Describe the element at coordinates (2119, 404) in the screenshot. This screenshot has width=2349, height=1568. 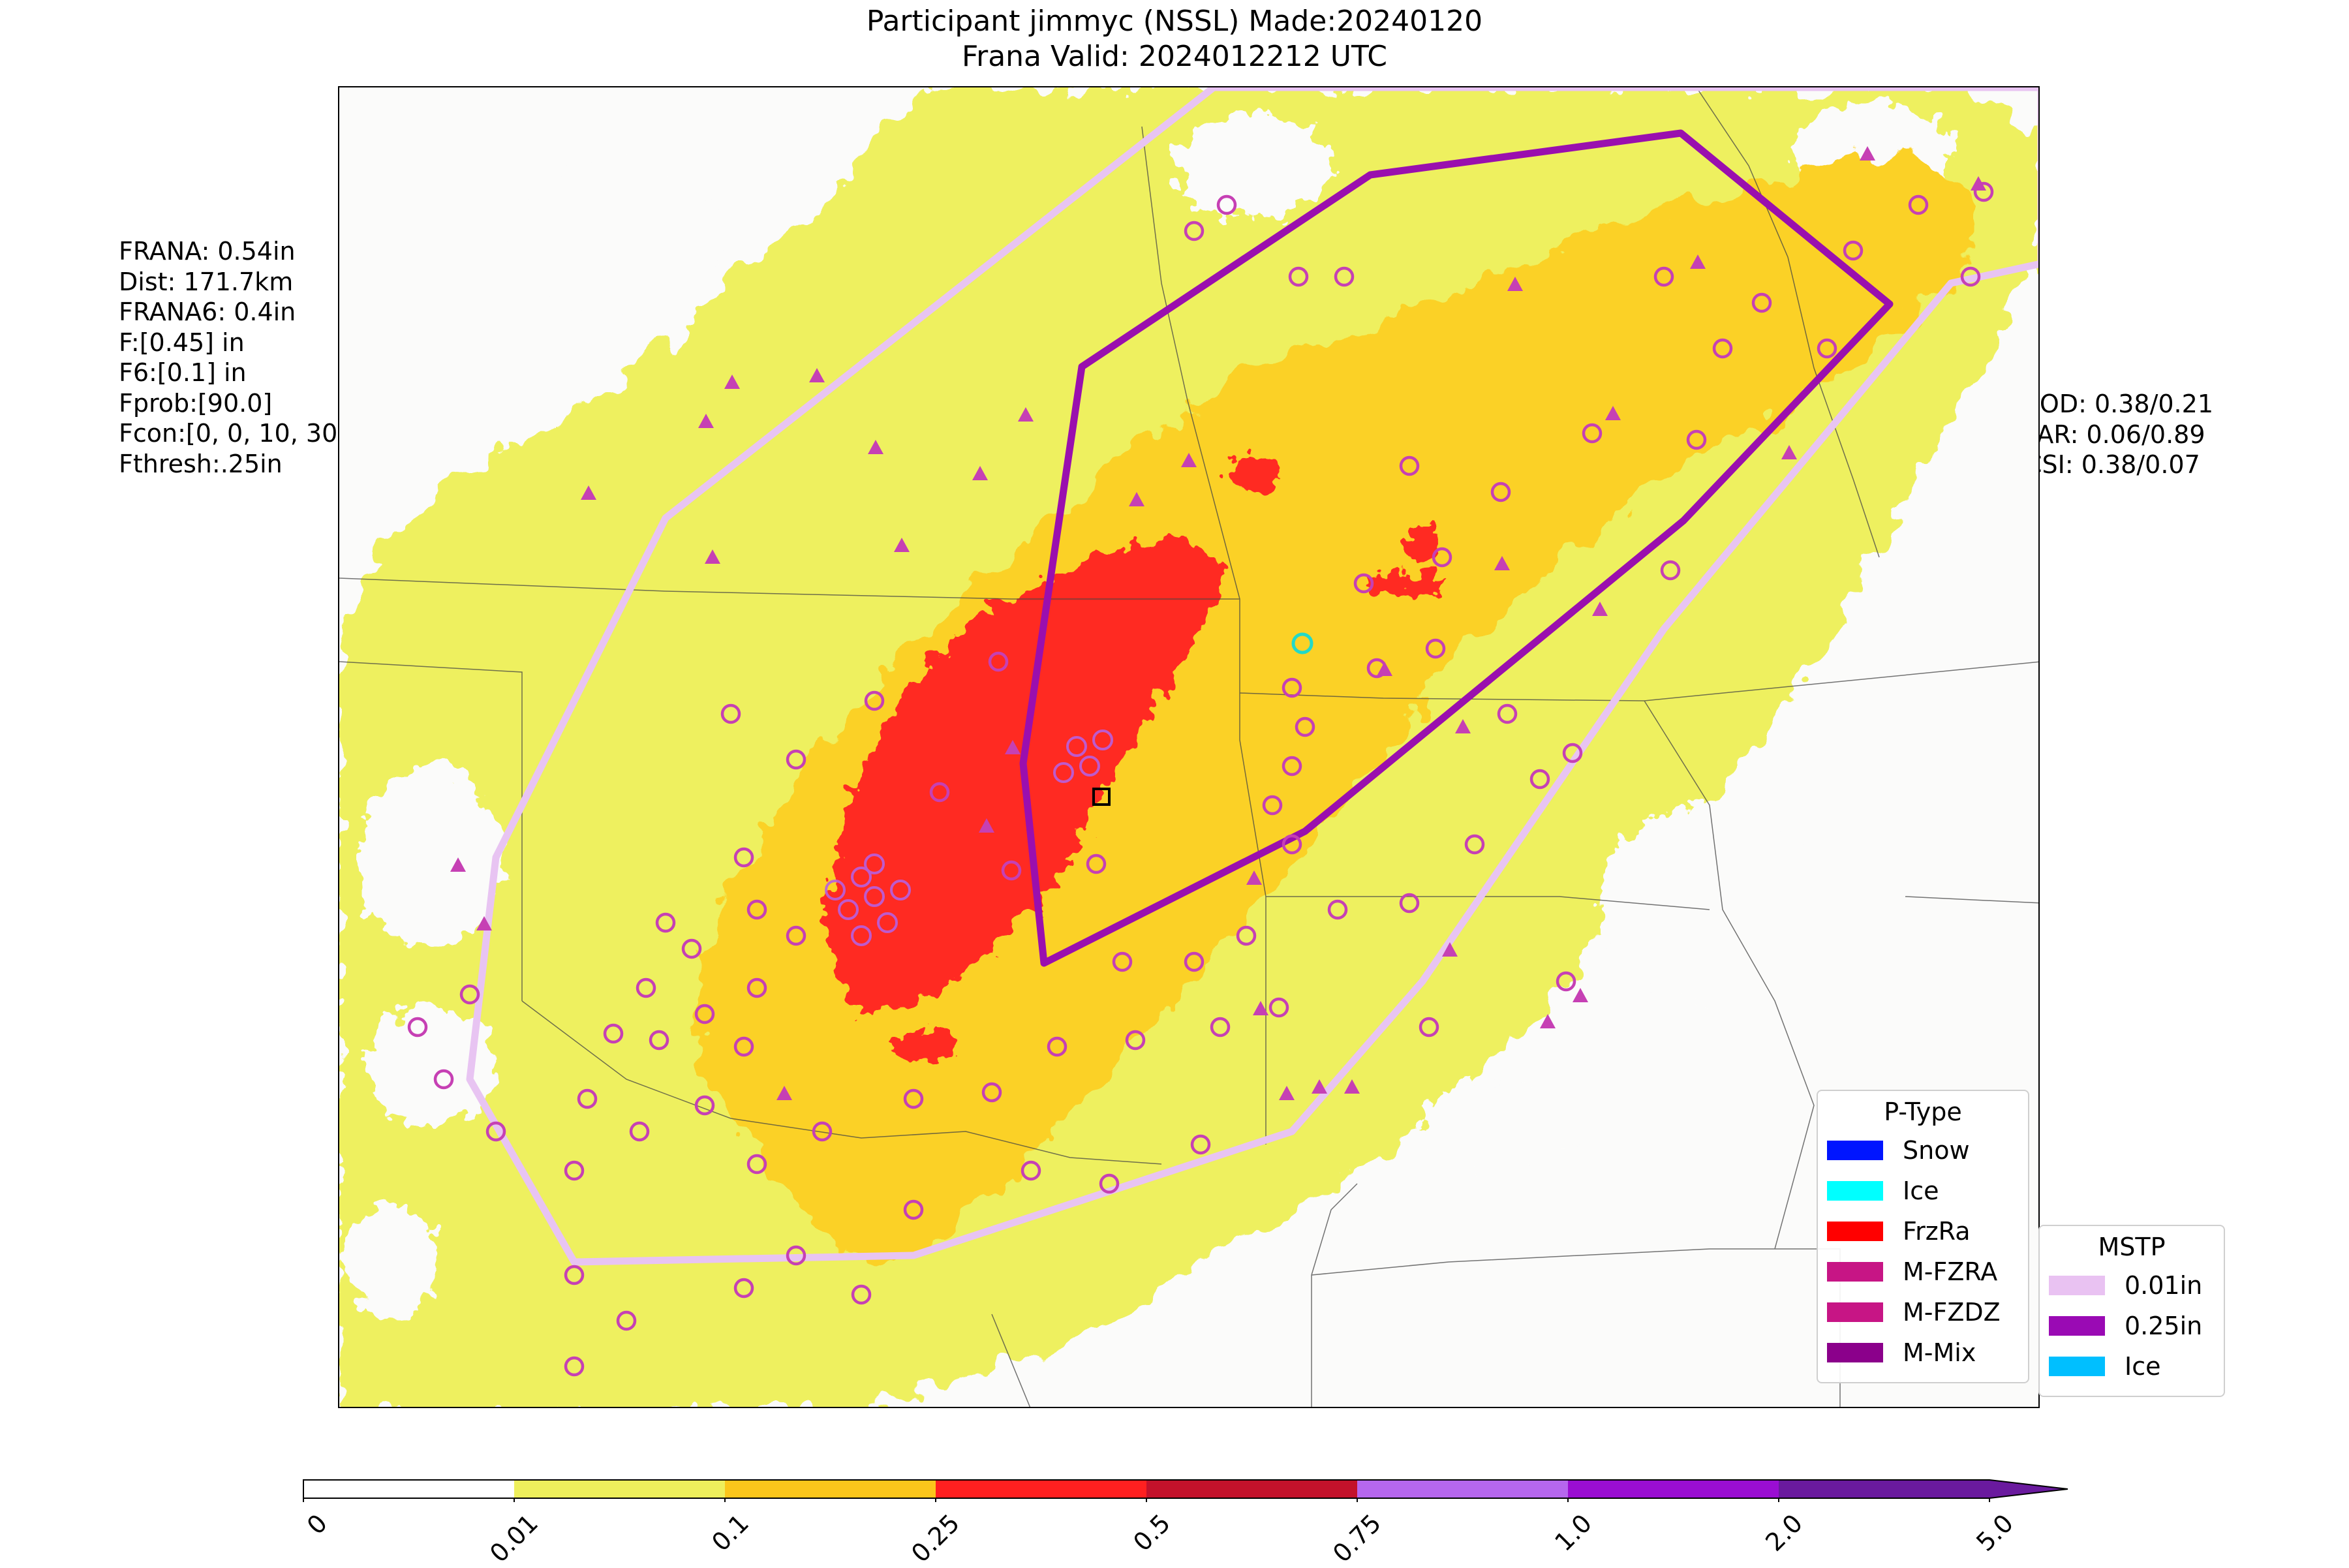
I see `stat-pod: POD: 0.38/0.21` at that location.